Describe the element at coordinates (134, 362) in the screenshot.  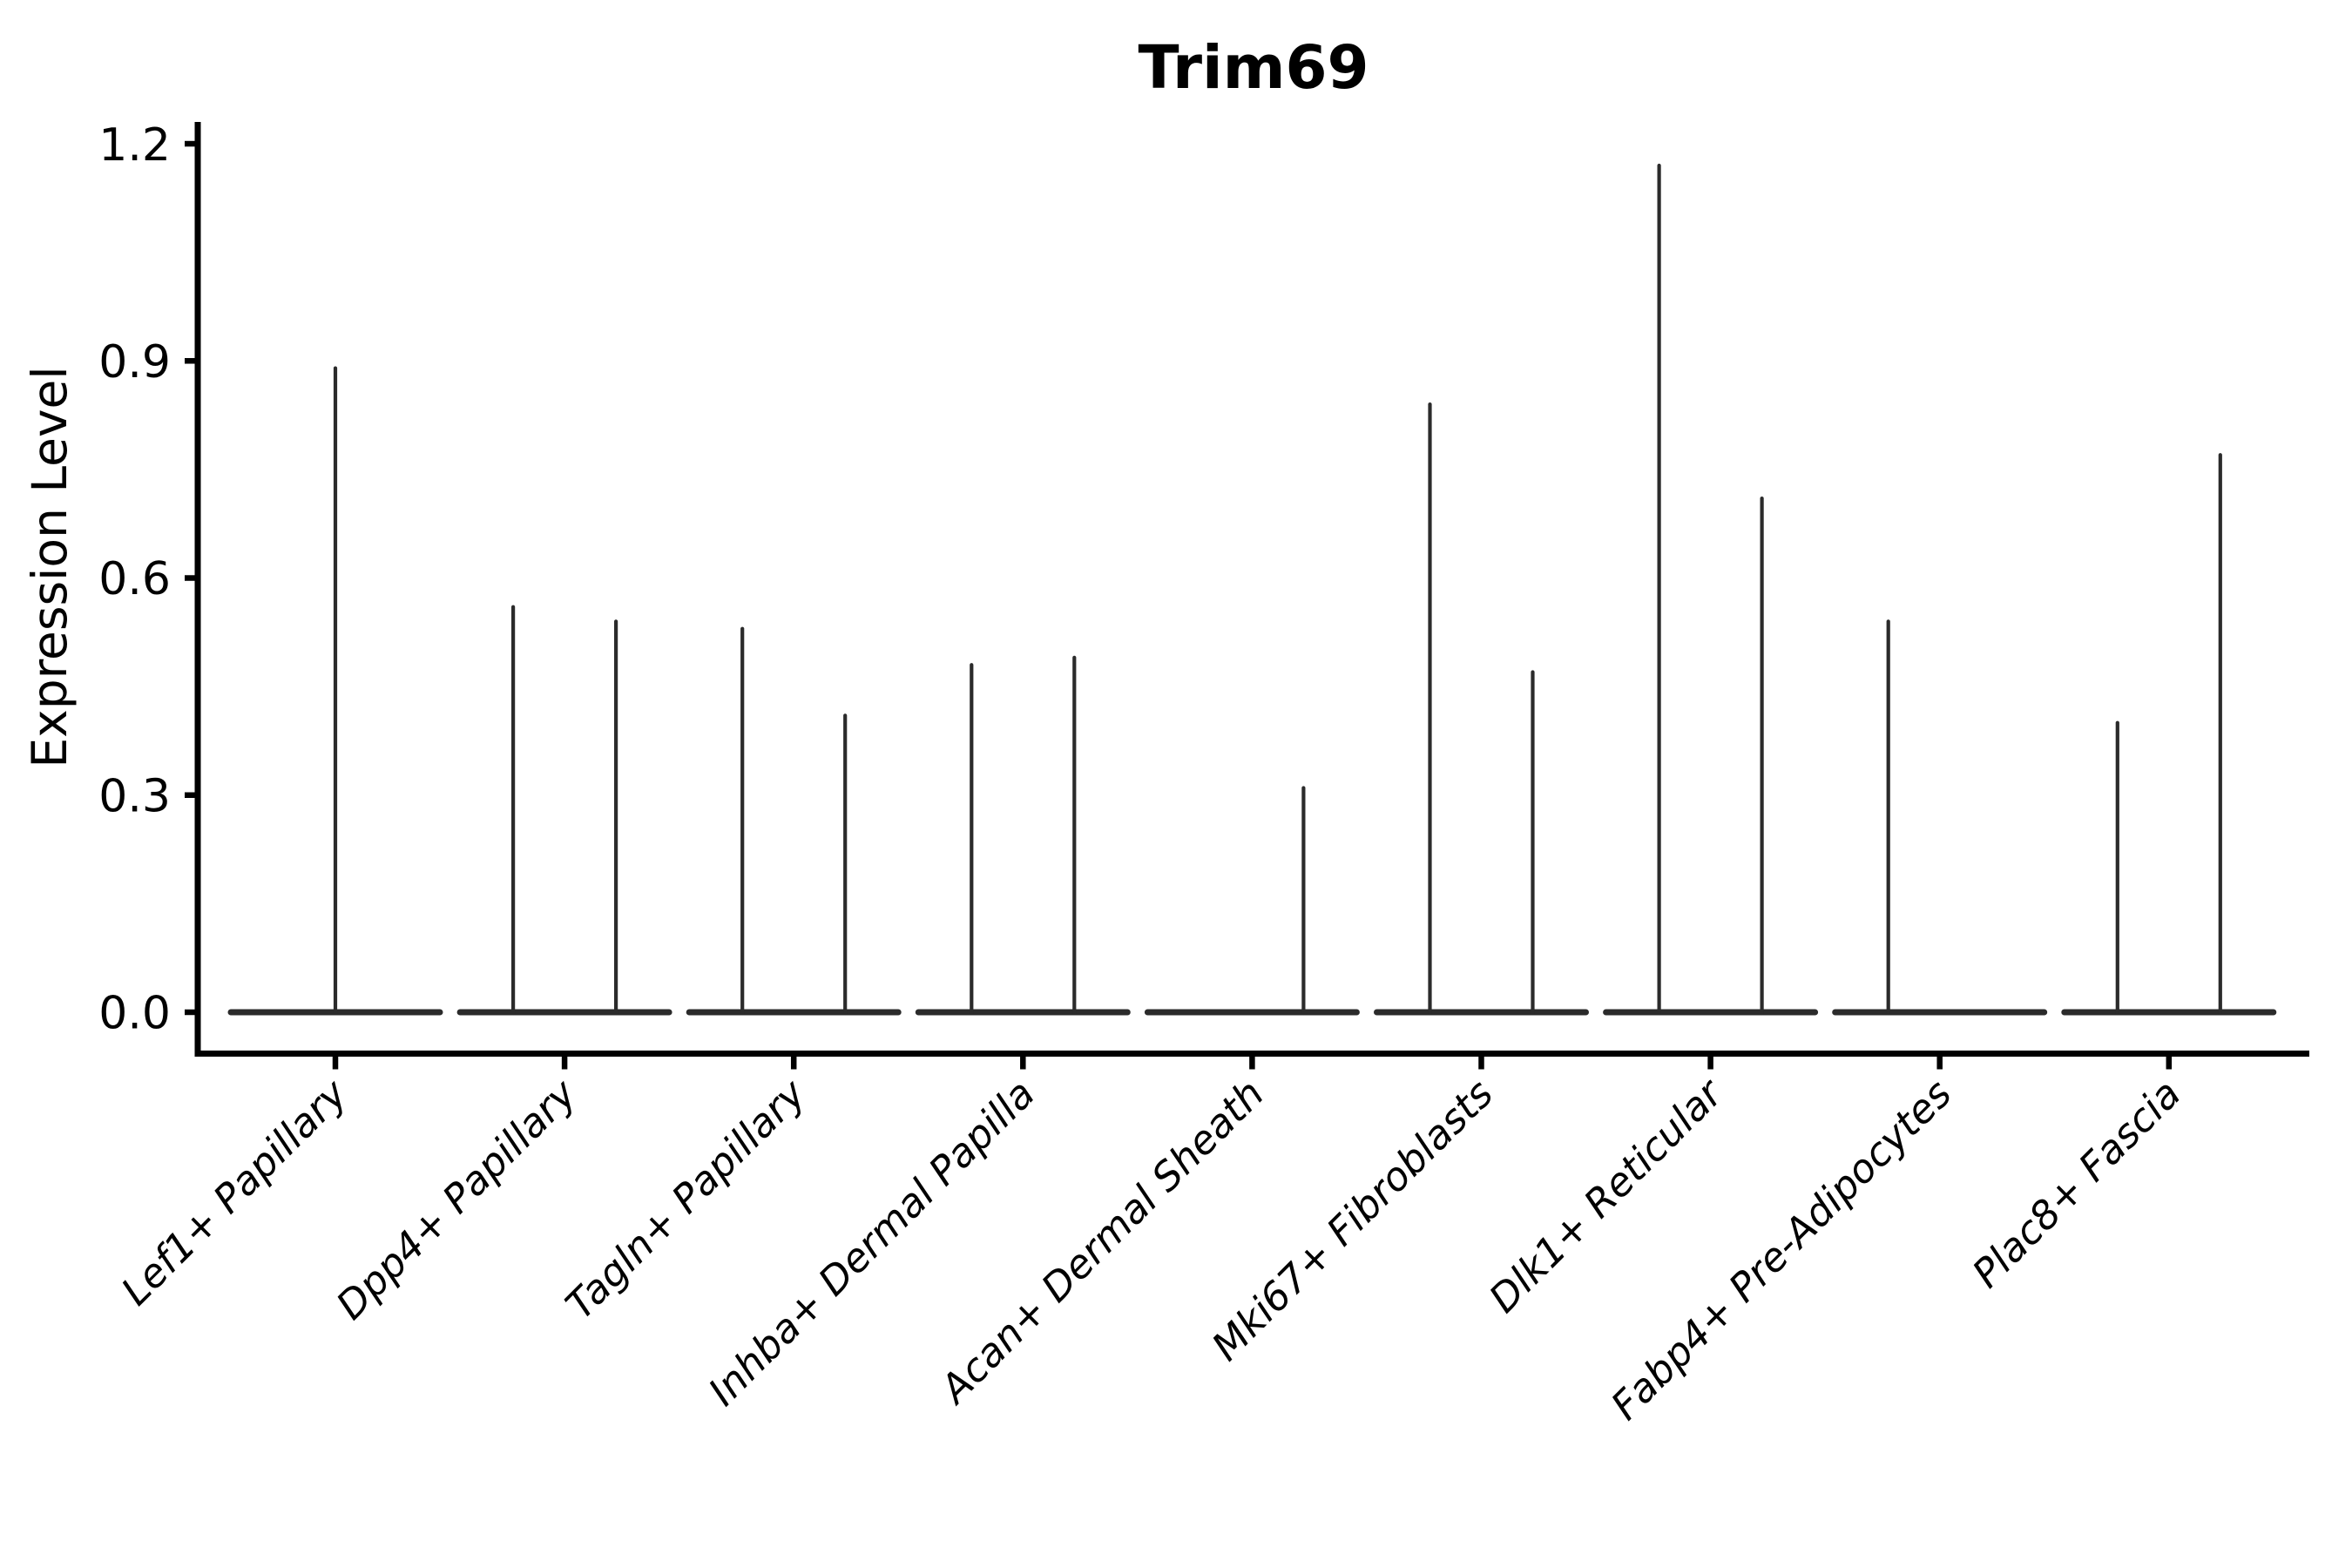
I see `y-tick-label: 0.9` at that location.